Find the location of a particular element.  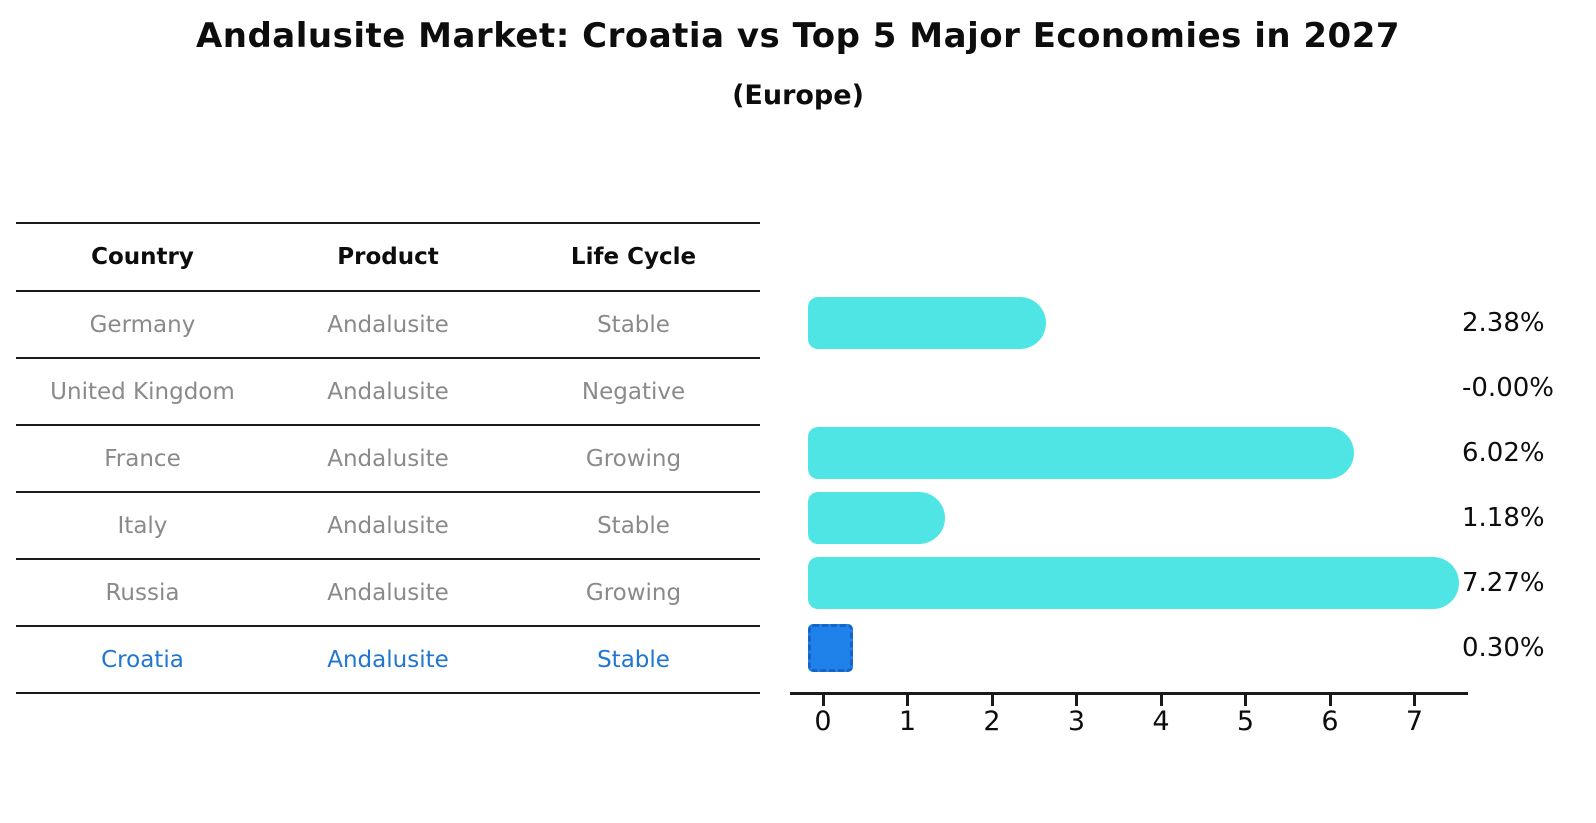

table-row: United Kingdom Andalusite Negative is located at coordinates (388, 392).